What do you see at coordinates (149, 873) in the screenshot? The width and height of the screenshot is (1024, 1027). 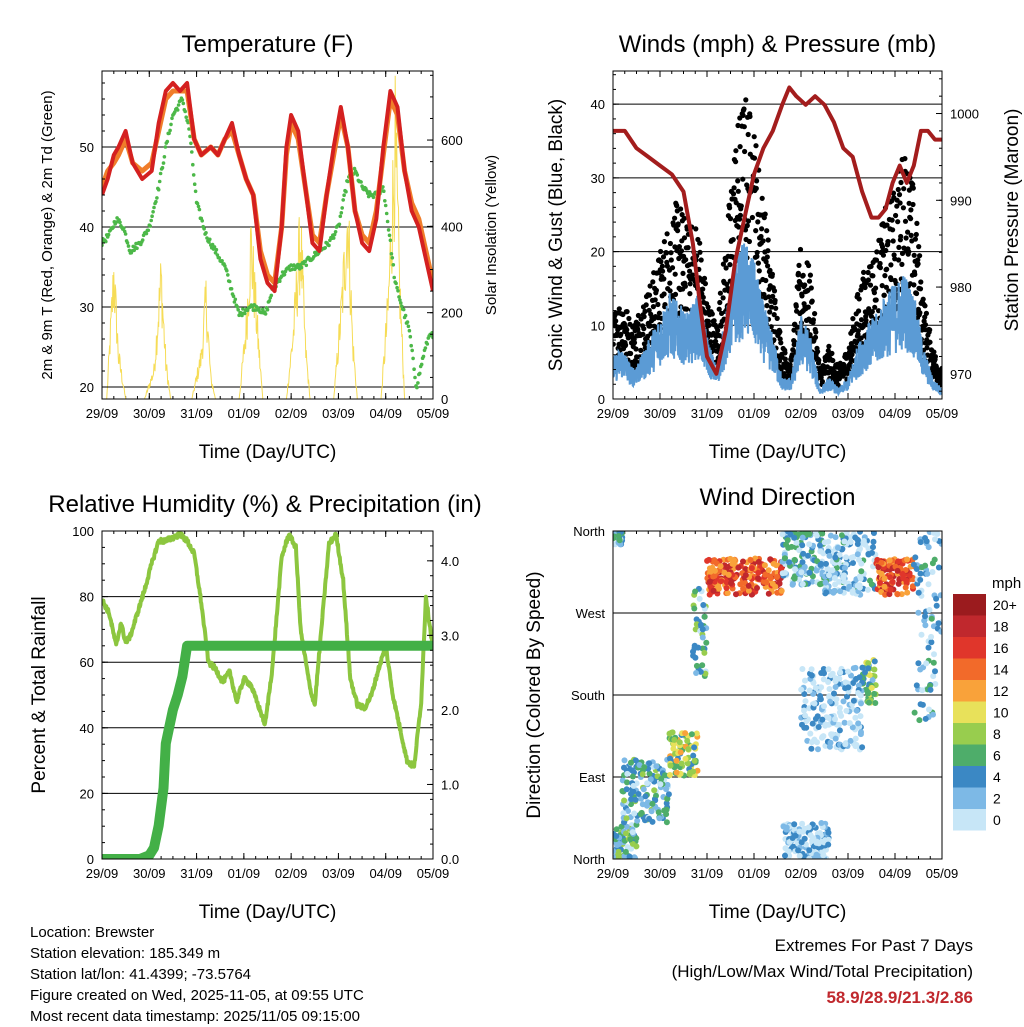 I see `x-tick-label: 30/09` at bounding box center [149, 873].